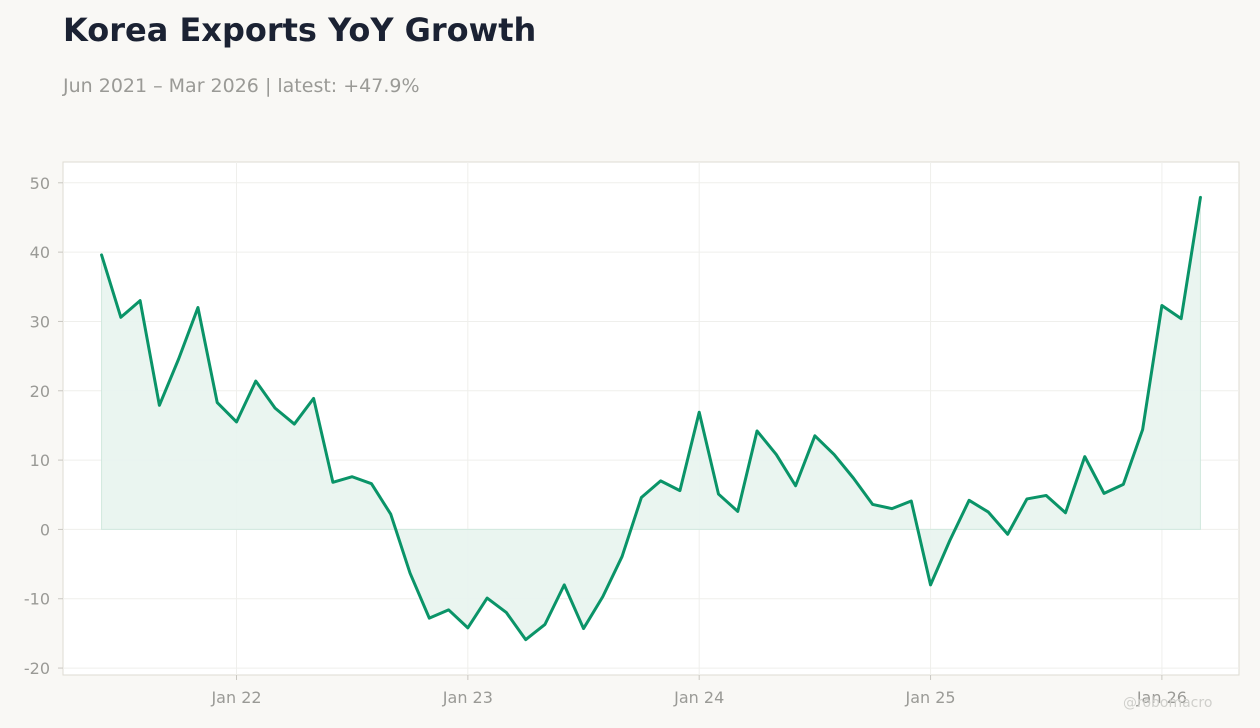  Describe the element at coordinates (1161, 697) in the screenshot. I see `x-tick-label: Jan 26` at that location.